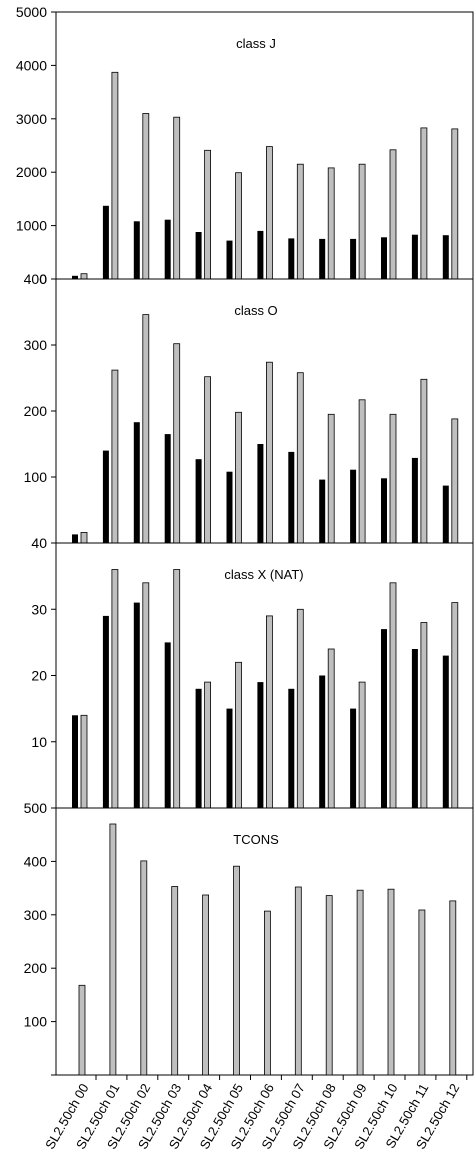 This screenshot has height=1154, width=474. I want to click on panel-title: TCONS, so click(256, 839).